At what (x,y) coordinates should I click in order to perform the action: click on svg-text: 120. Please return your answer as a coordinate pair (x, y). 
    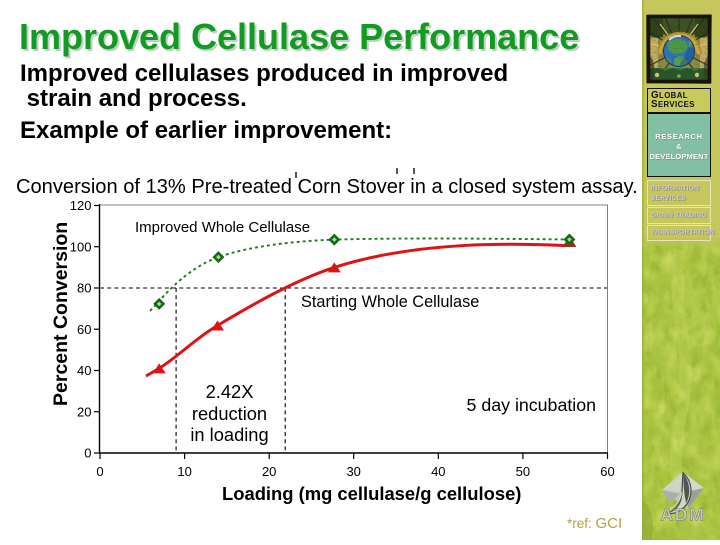
    Looking at the image, I should click on (81, 205).